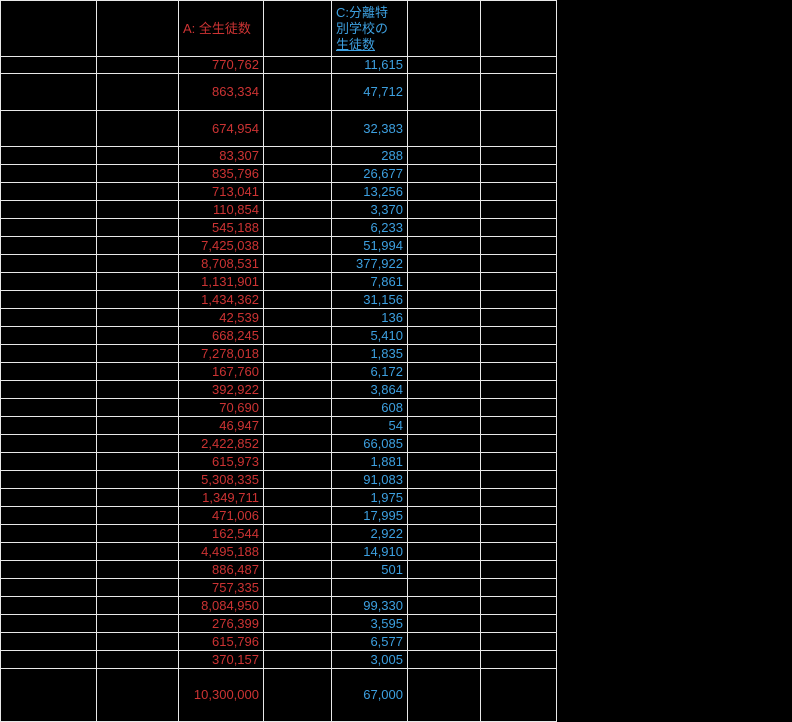 The image size is (792, 722). What do you see at coordinates (221, 695) in the screenshot?
I see `cell-total-students-sum: 10,300,000` at bounding box center [221, 695].